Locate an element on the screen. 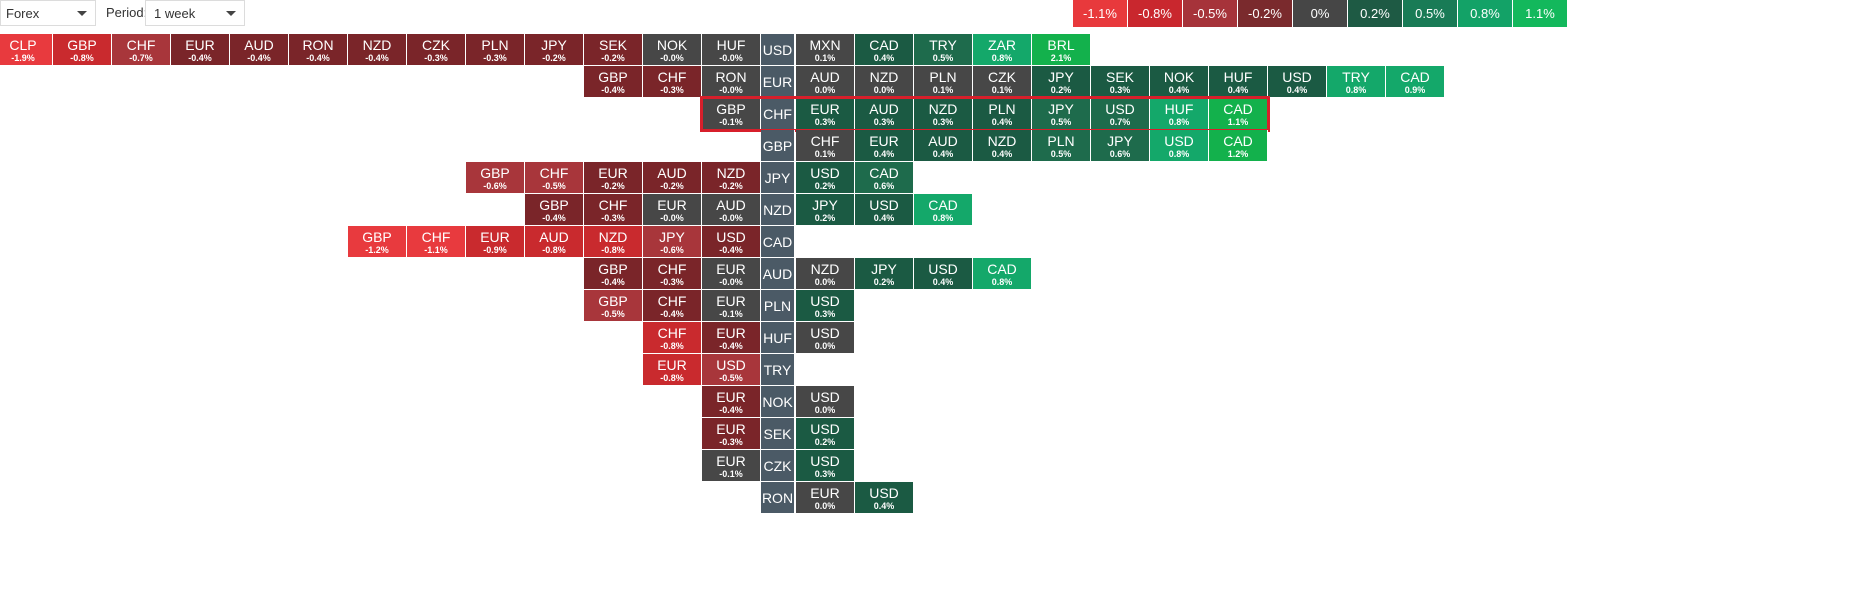 The width and height of the screenshot is (1869, 611). currency-tile: PLN 0.4% is located at coordinates (1002, 114).